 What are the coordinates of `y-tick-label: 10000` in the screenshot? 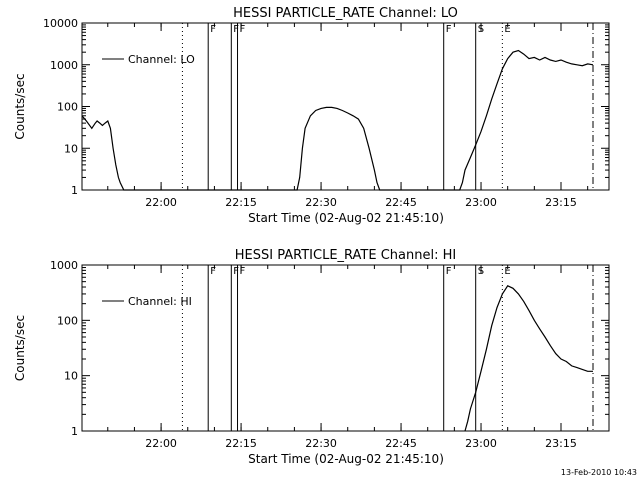 It's located at (60, 23).